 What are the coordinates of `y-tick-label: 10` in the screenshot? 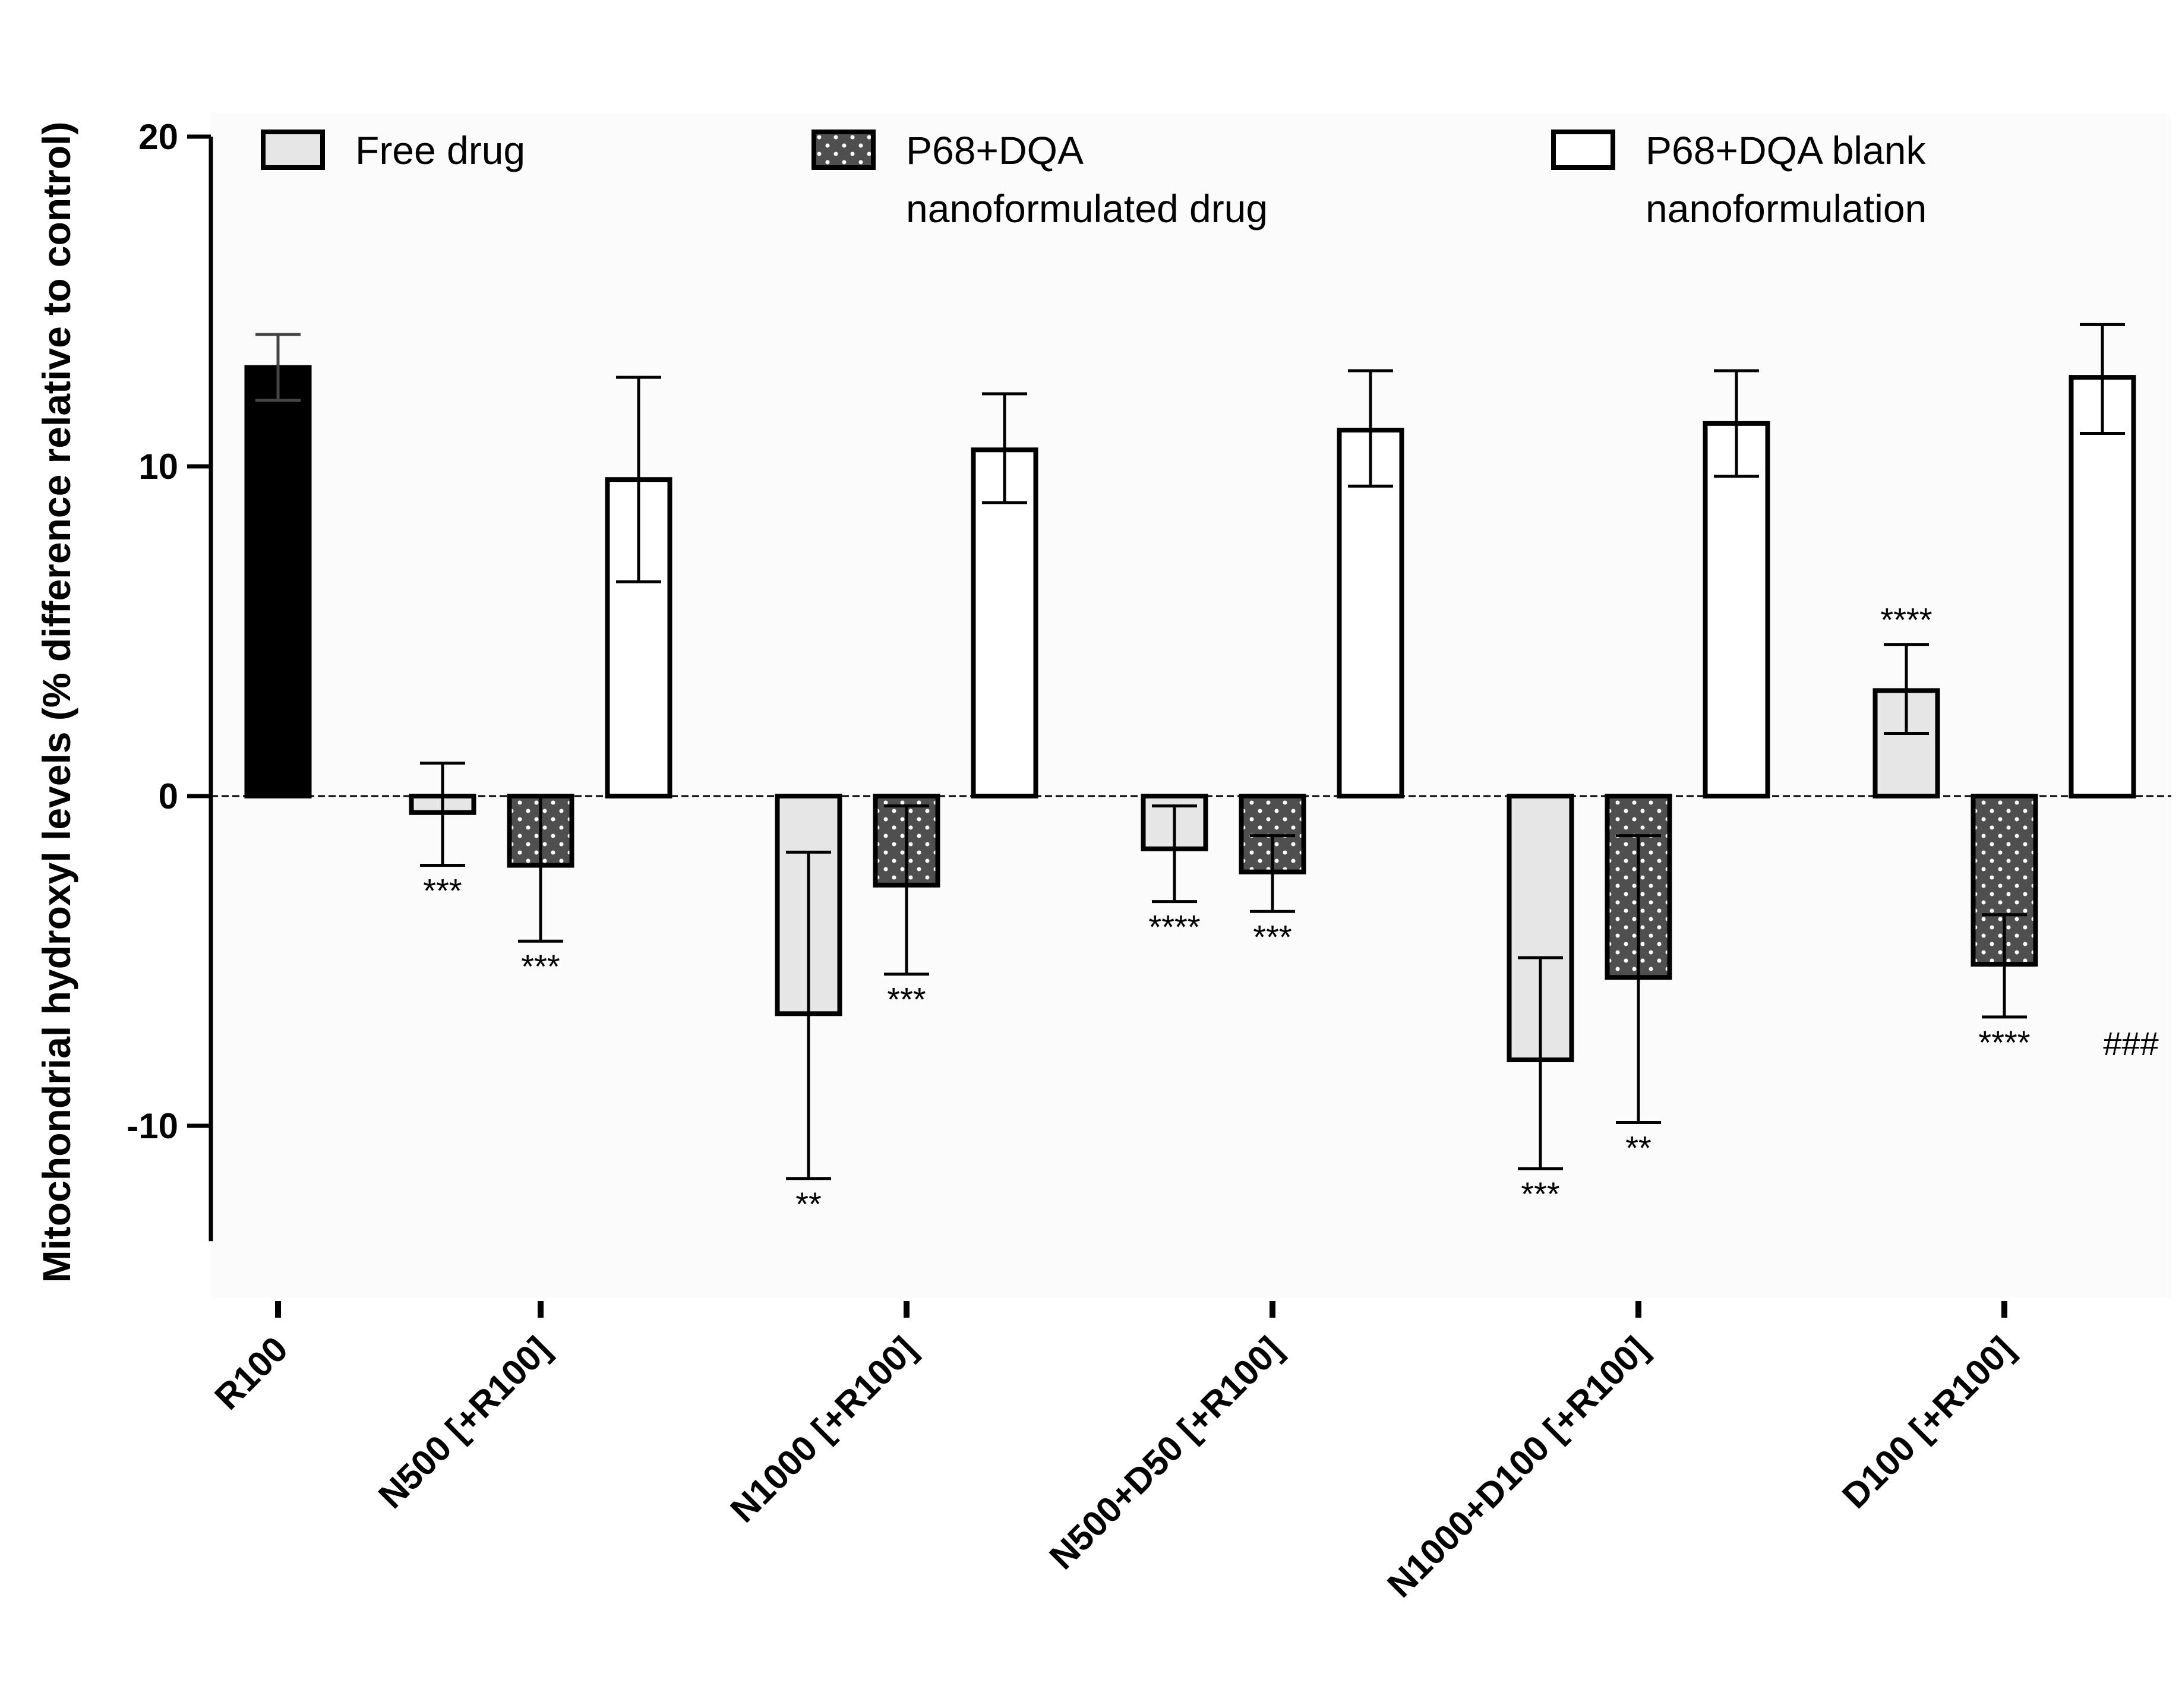 It's located at (158, 467).